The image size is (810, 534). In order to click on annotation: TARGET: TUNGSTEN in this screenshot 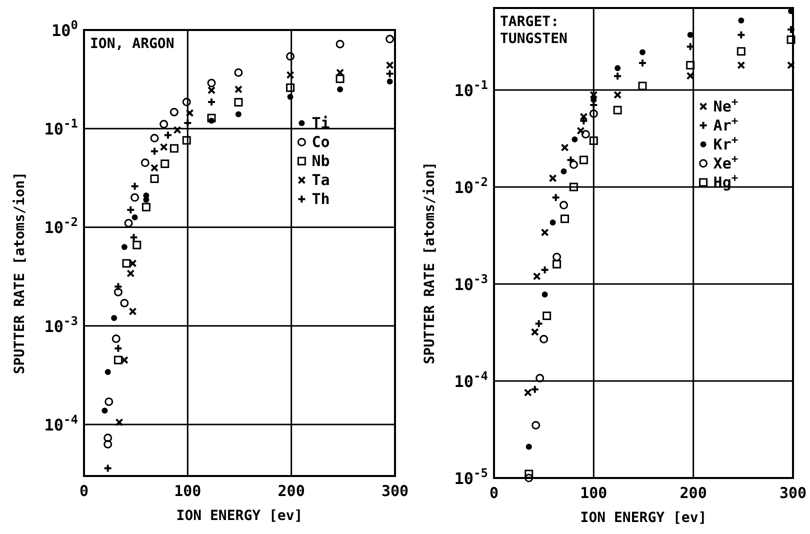, I will do `click(534, 30)`.